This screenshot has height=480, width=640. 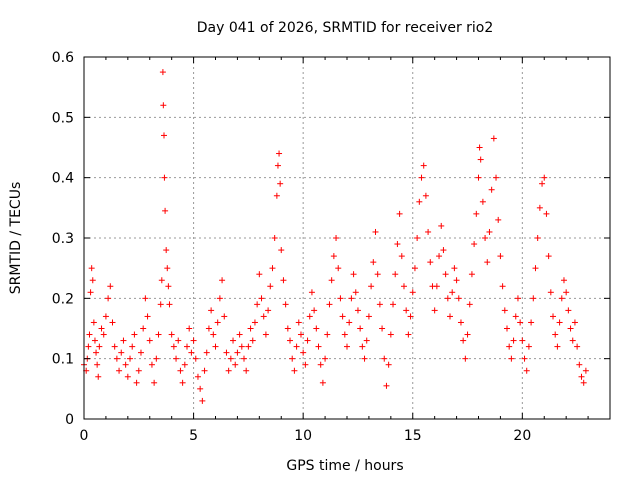 I want to click on y-tick-label: 0, so click(x=69, y=420).